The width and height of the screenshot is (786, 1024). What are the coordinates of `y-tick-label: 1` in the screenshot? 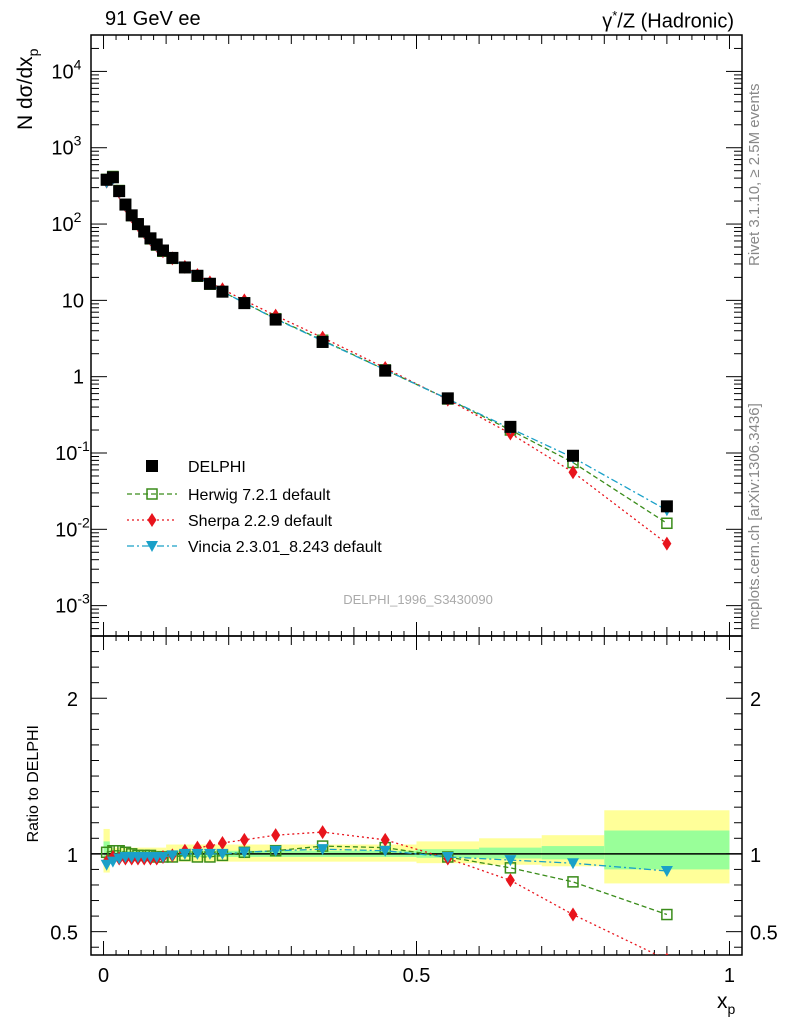 It's located at (78, 378).